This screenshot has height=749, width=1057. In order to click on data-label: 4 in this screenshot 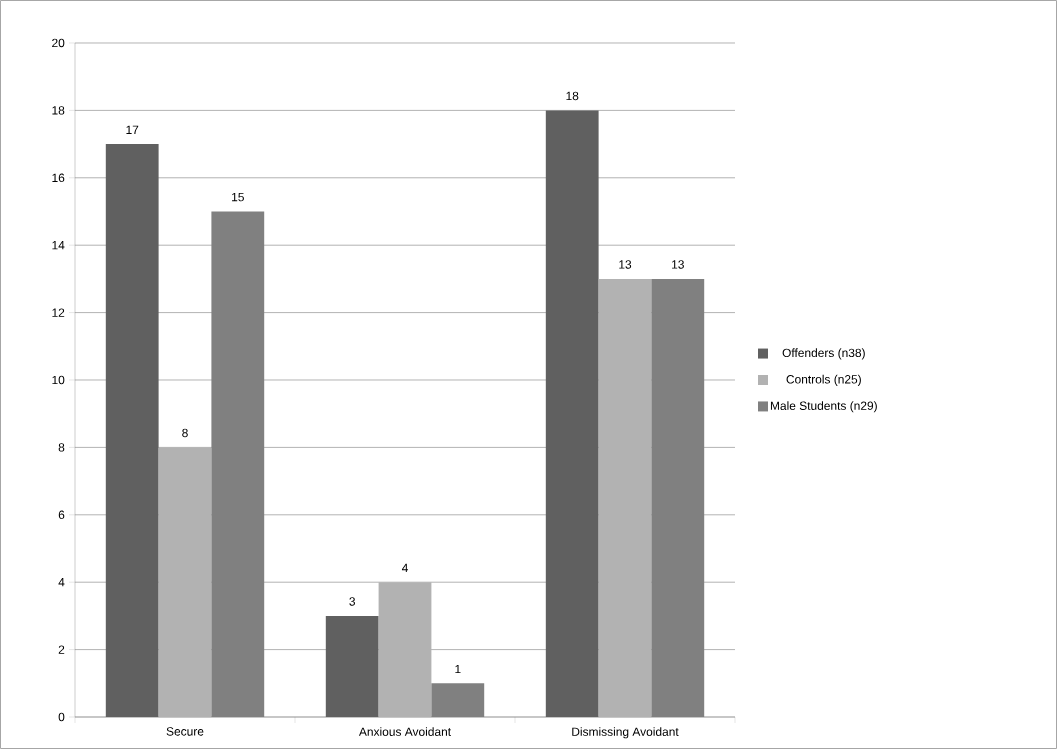, I will do `click(404, 567)`.